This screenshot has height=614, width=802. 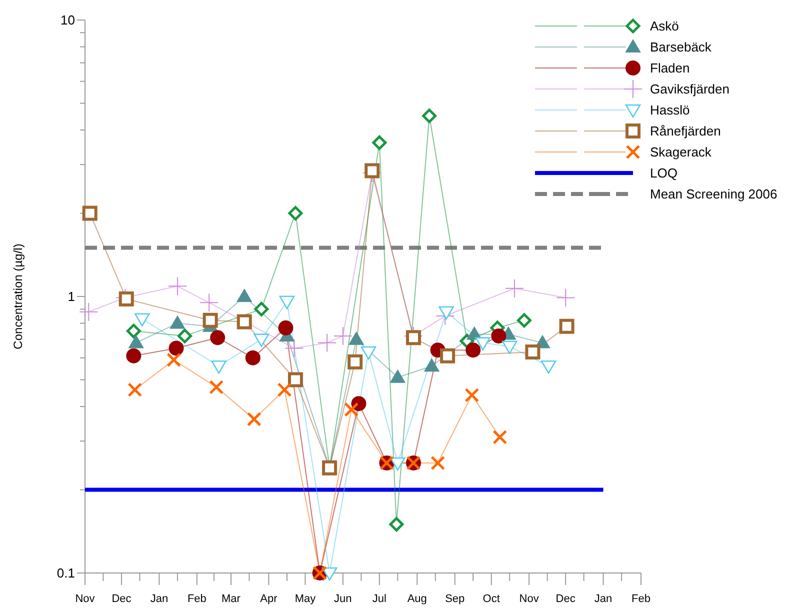 What do you see at coordinates (379, 599) in the screenshot?
I see `x-tick-label: Jul` at bounding box center [379, 599].